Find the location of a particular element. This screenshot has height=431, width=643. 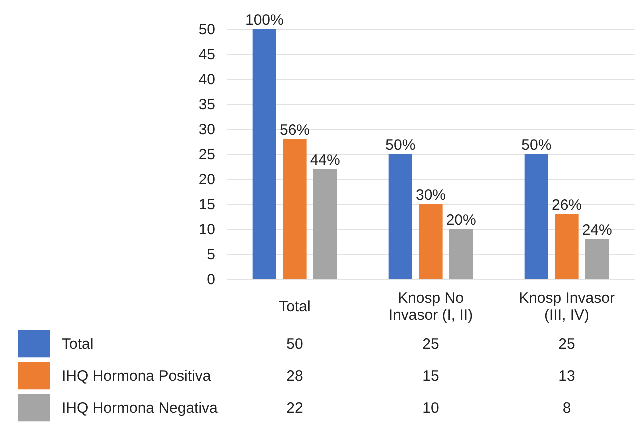

y-tick-label: 35 is located at coordinates (207, 105).